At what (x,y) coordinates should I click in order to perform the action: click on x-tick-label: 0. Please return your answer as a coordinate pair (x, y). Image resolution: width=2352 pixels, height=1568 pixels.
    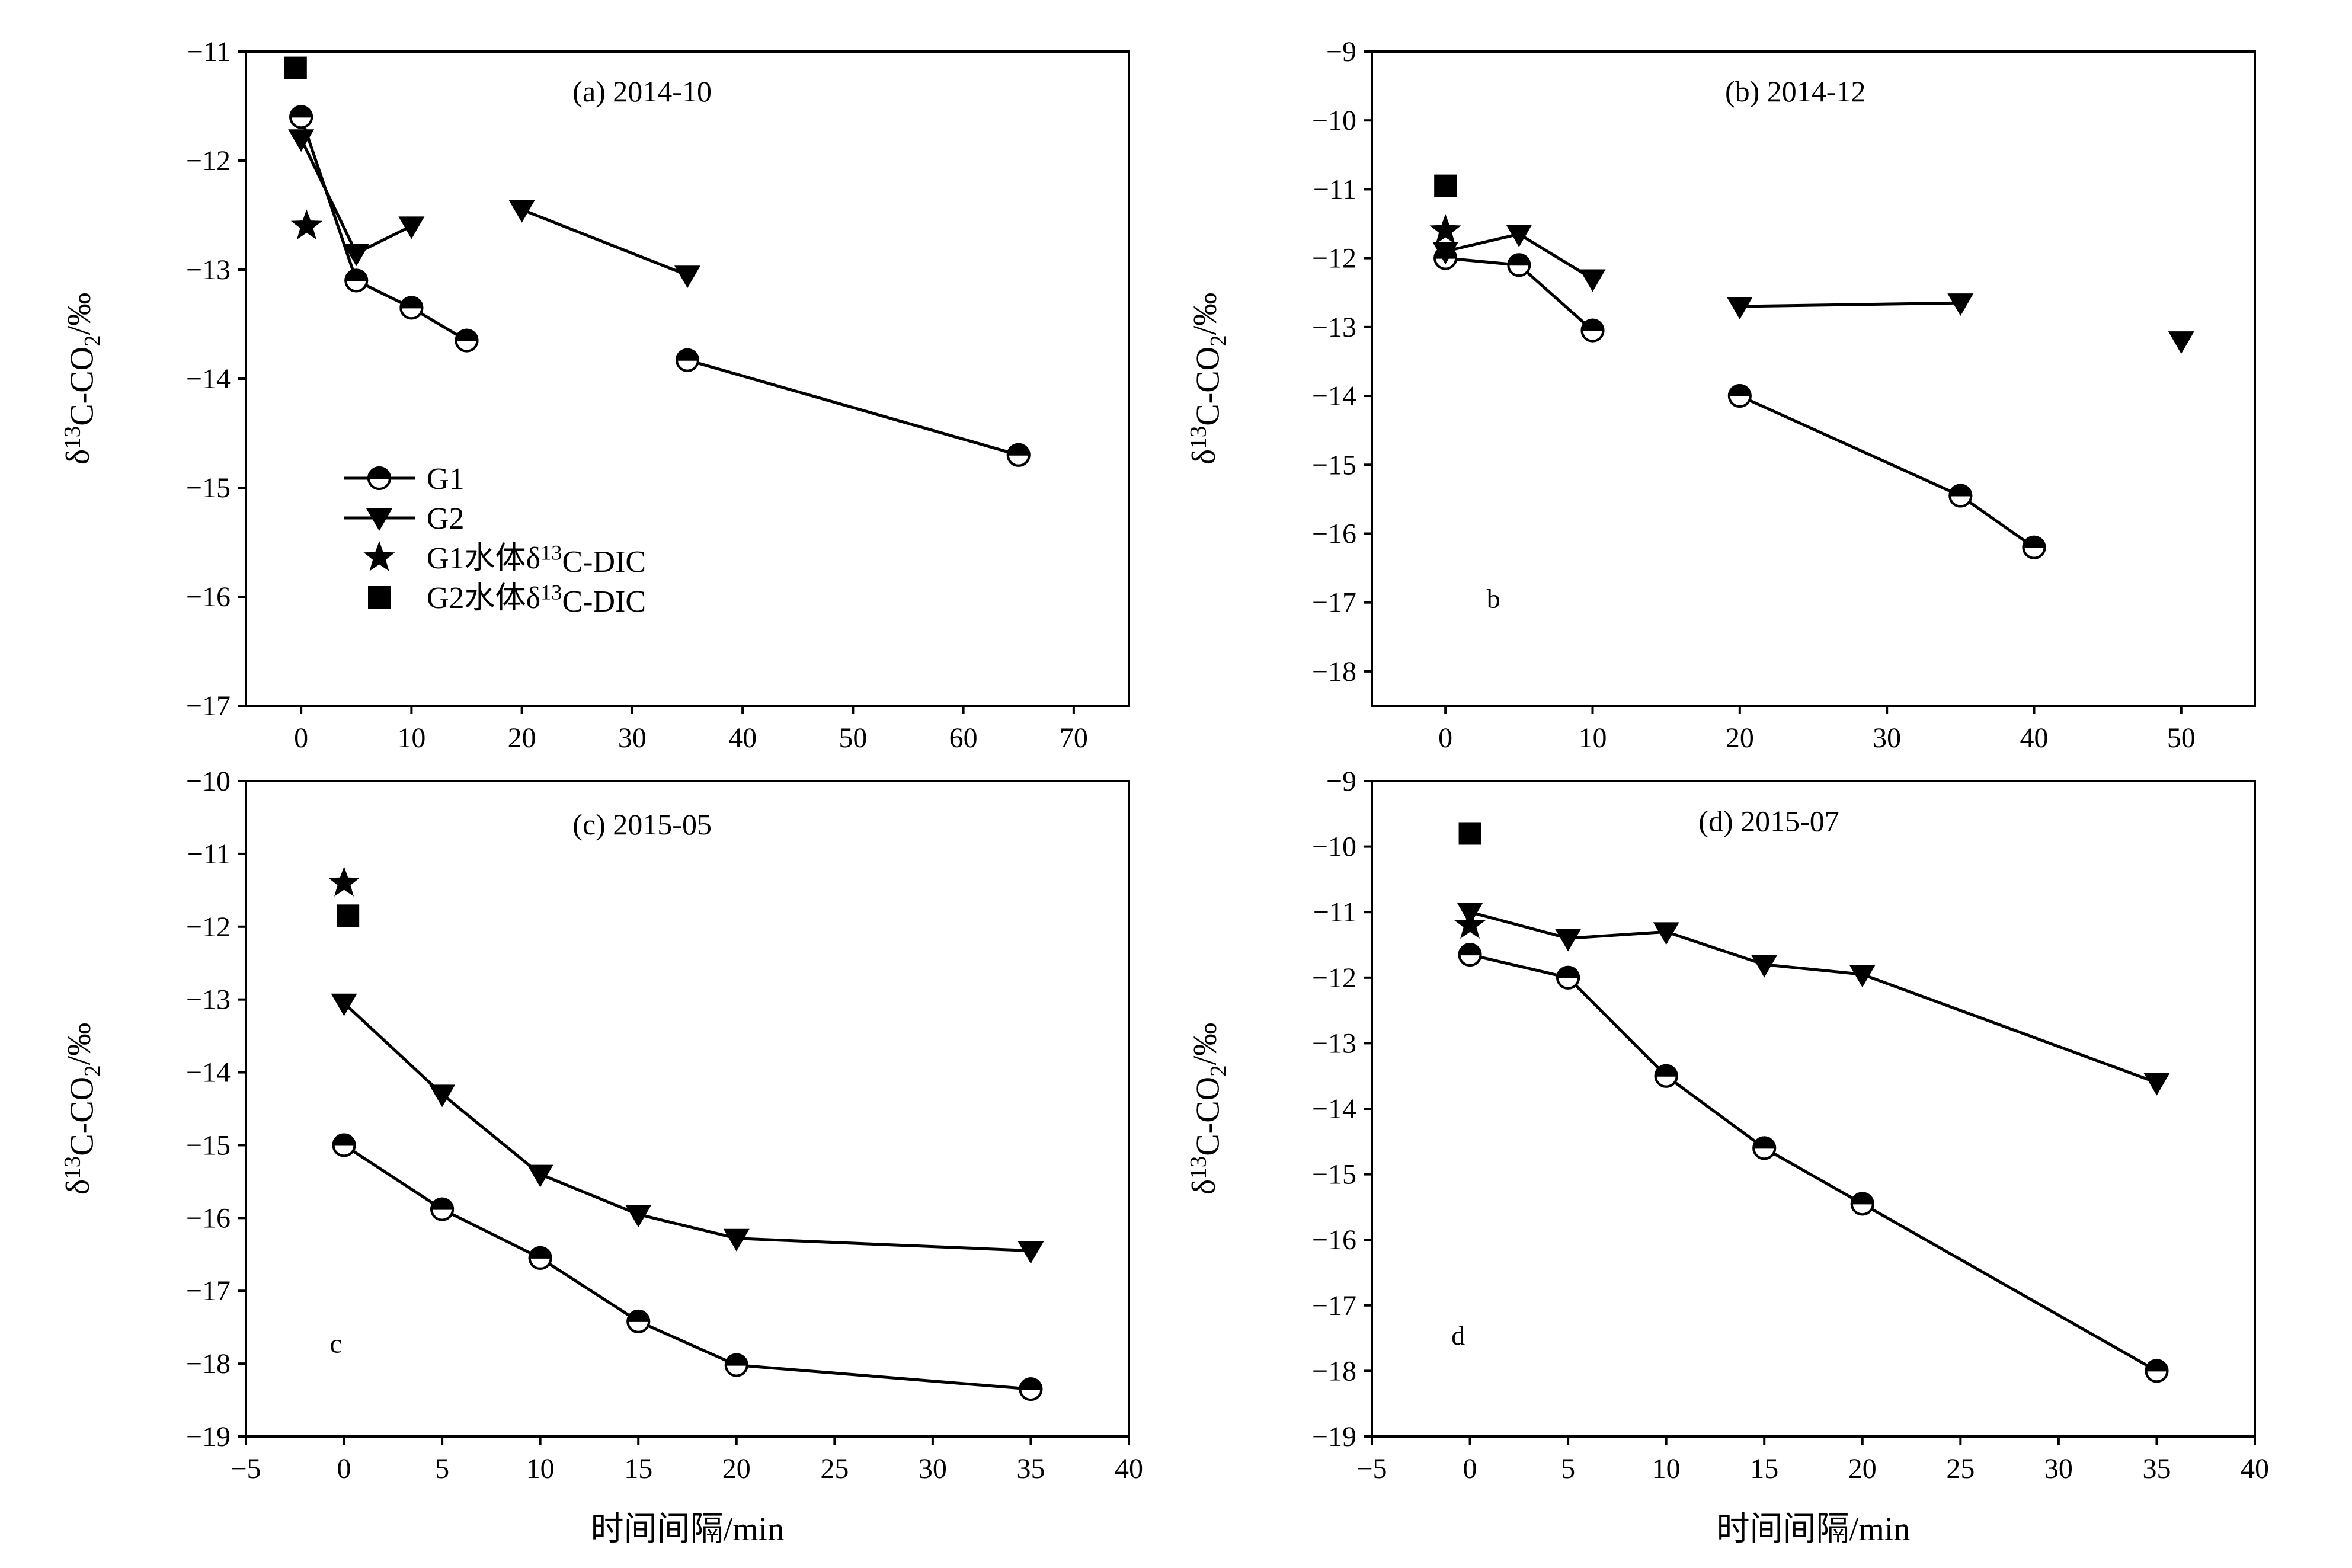
    Looking at the image, I should click on (344, 1468).